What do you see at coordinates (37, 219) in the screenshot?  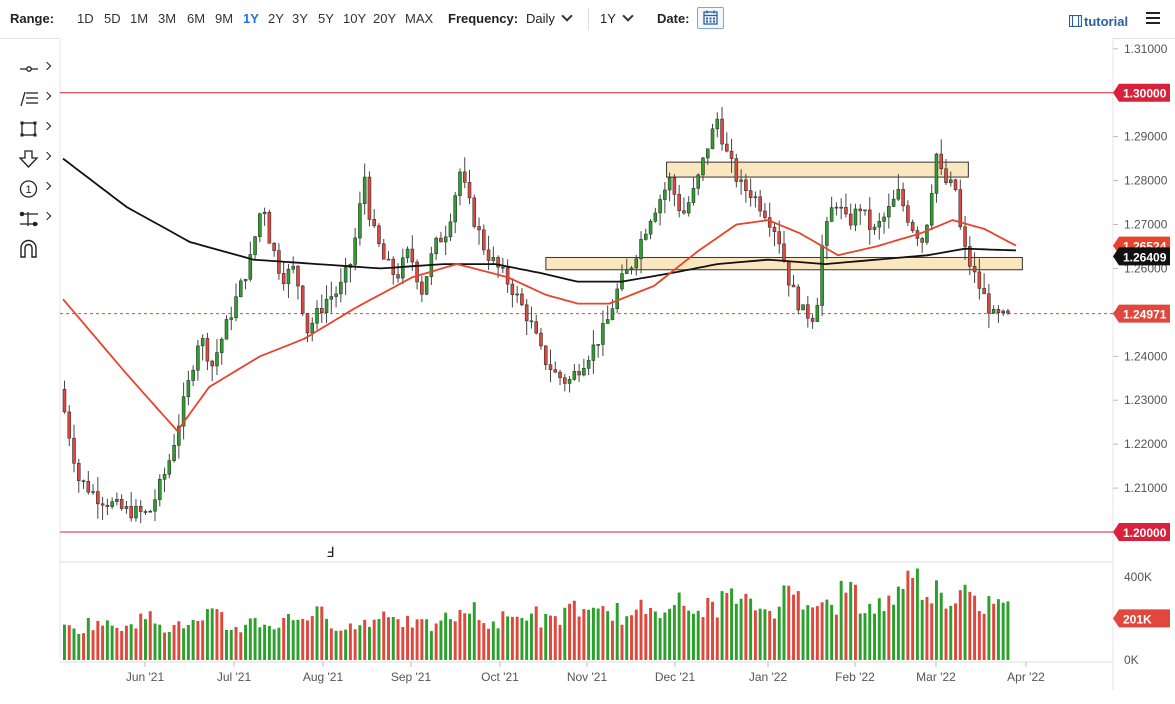 I see `measure-tool-icon` at bounding box center [37, 219].